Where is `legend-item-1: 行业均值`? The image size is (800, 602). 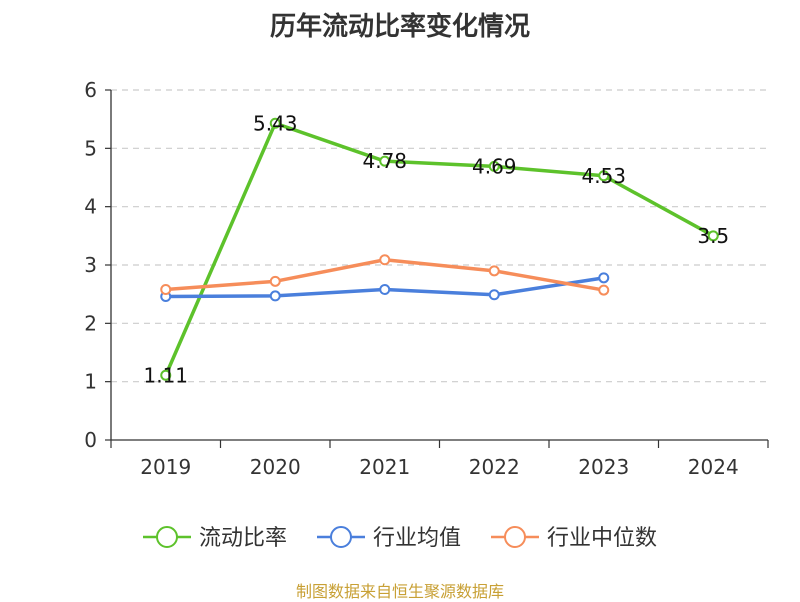 legend-item-1: 行业均值 is located at coordinates (389, 538).